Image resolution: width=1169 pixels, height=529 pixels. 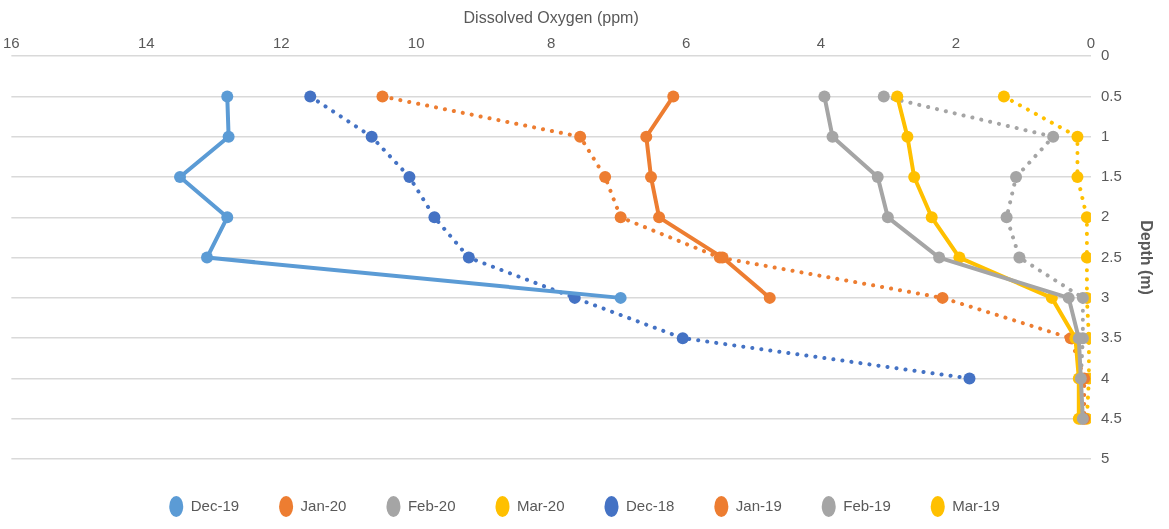 What do you see at coordinates (1105, 458) in the screenshot?
I see `y-tick-label: 5` at bounding box center [1105, 458].